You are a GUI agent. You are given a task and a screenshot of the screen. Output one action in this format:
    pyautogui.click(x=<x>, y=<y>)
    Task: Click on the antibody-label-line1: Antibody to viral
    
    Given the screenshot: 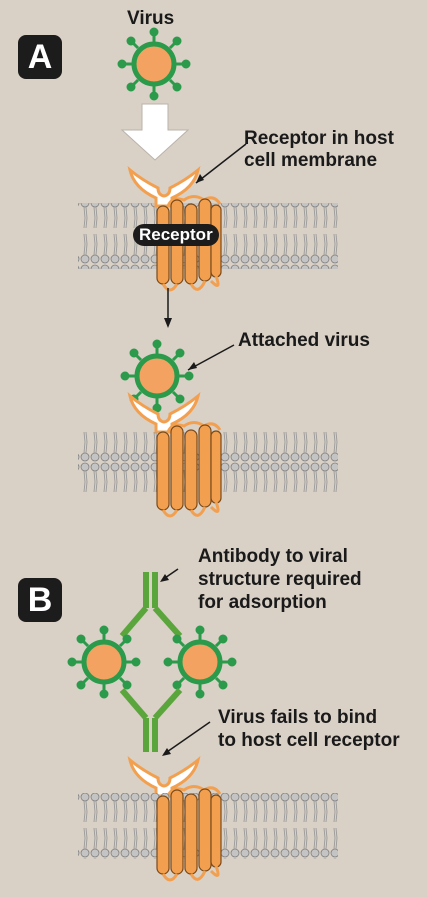 What is the action you would take?
    pyautogui.click(x=273, y=556)
    